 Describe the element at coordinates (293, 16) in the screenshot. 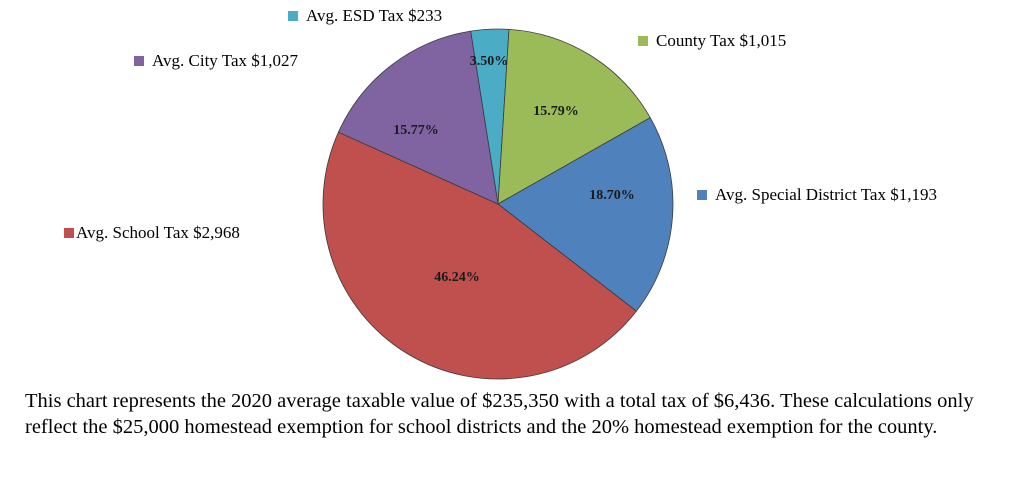

I see `legend-swatch-esd` at that location.